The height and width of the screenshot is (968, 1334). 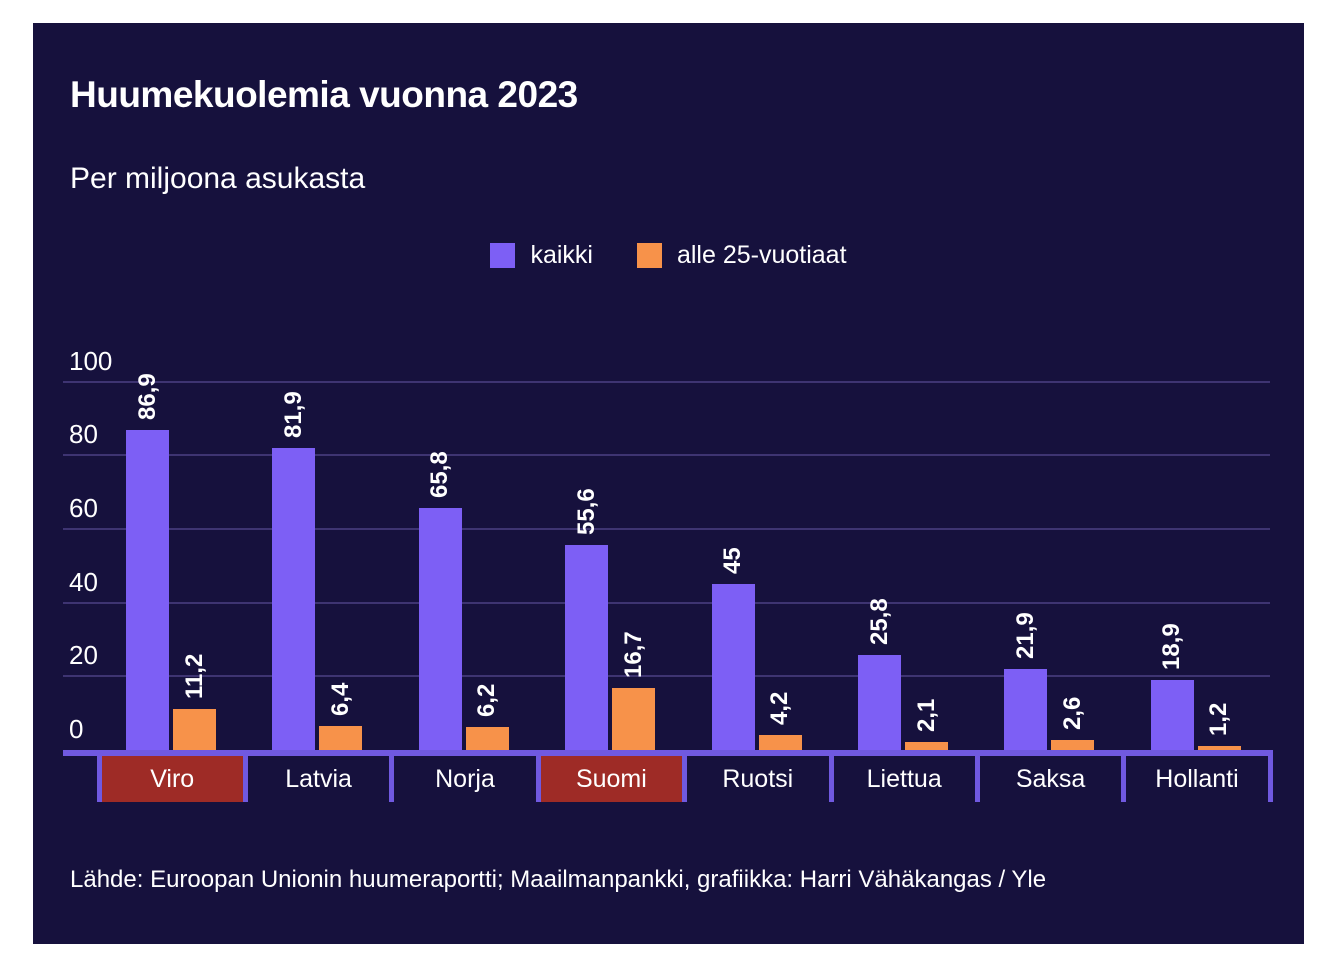 What do you see at coordinates (83, 507) in the screenshot?
I see `y-tick-label-60: 60` at bounding box center [83, 507].